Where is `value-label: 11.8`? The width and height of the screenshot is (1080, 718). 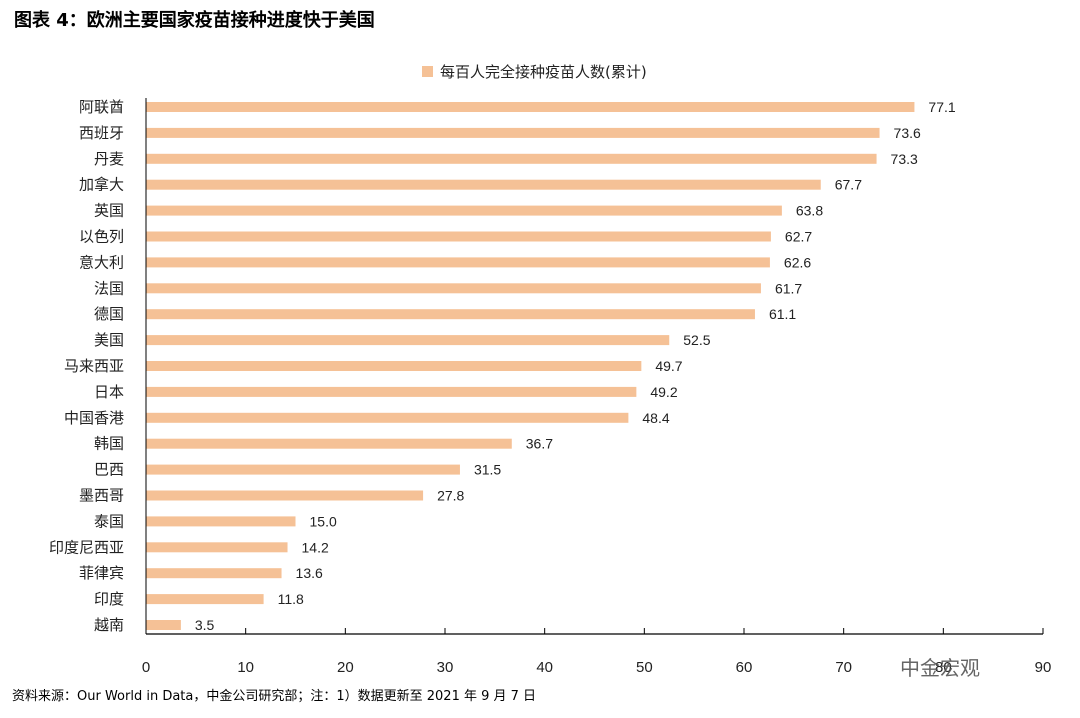 value-label: 11.8 is located at coordinates (291, 599).